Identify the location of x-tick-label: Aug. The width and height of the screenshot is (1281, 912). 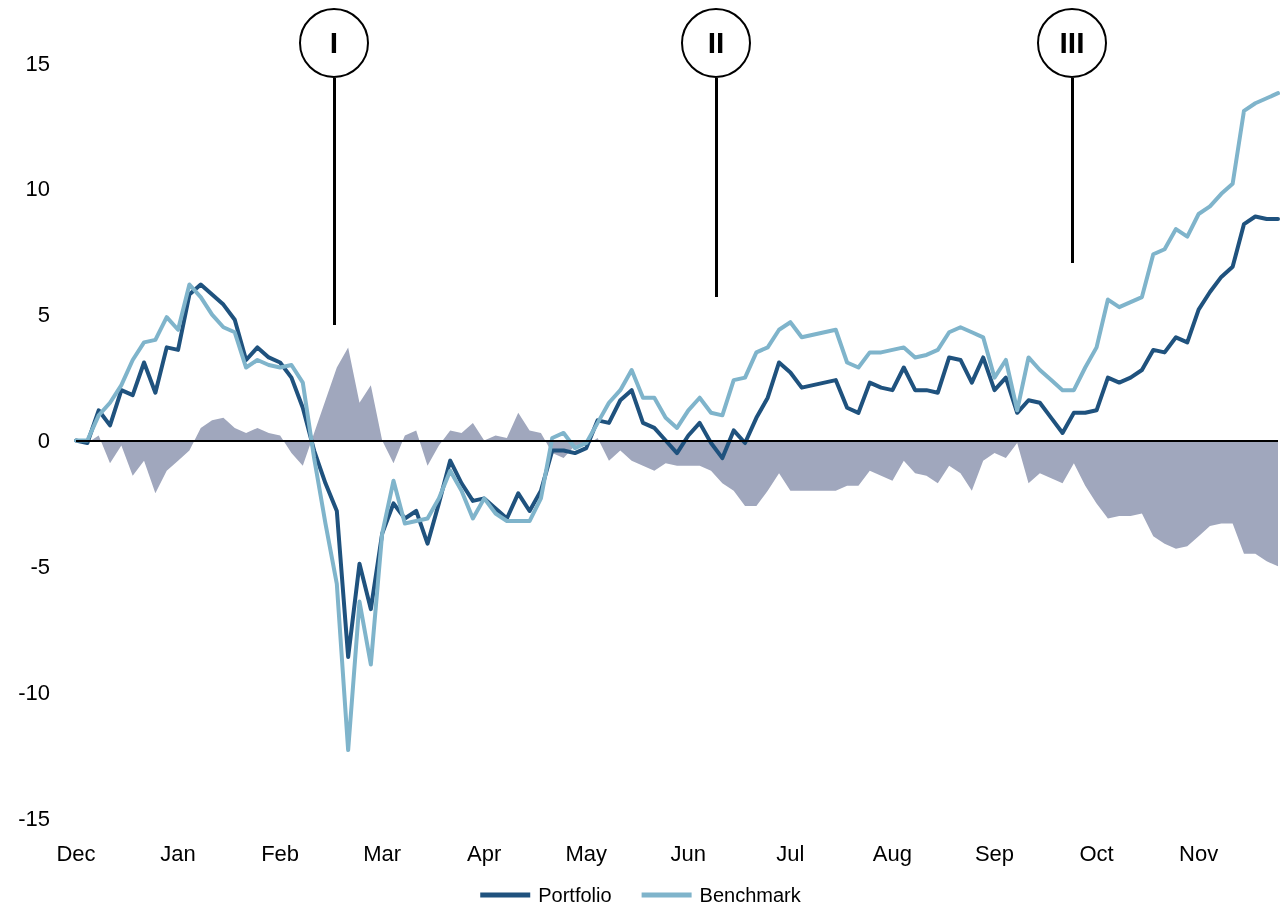
(892, 853).